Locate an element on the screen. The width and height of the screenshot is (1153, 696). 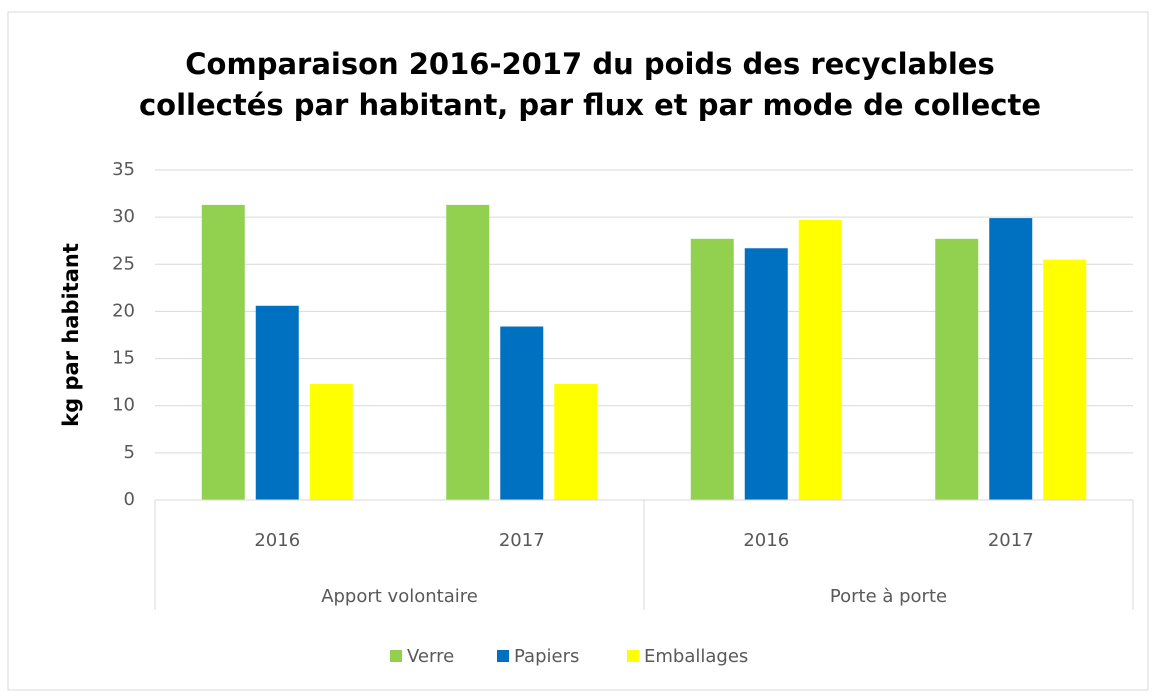
legend-label: Papiers is located at coordinates (546, 656).